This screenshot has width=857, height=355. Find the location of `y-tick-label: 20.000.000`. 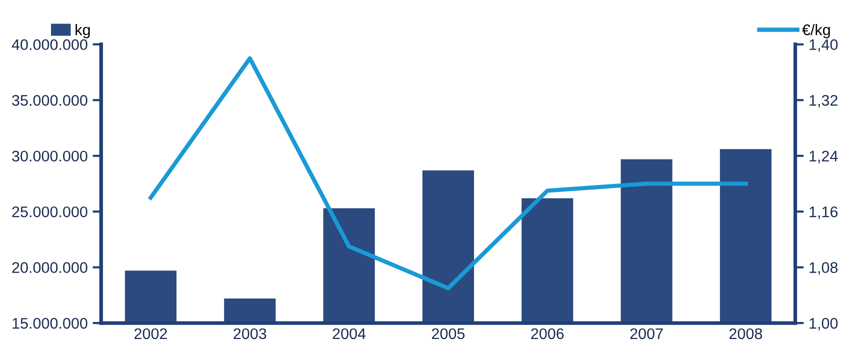

y-tick-label: 20.000.000 is located at coordinates (50, 267).